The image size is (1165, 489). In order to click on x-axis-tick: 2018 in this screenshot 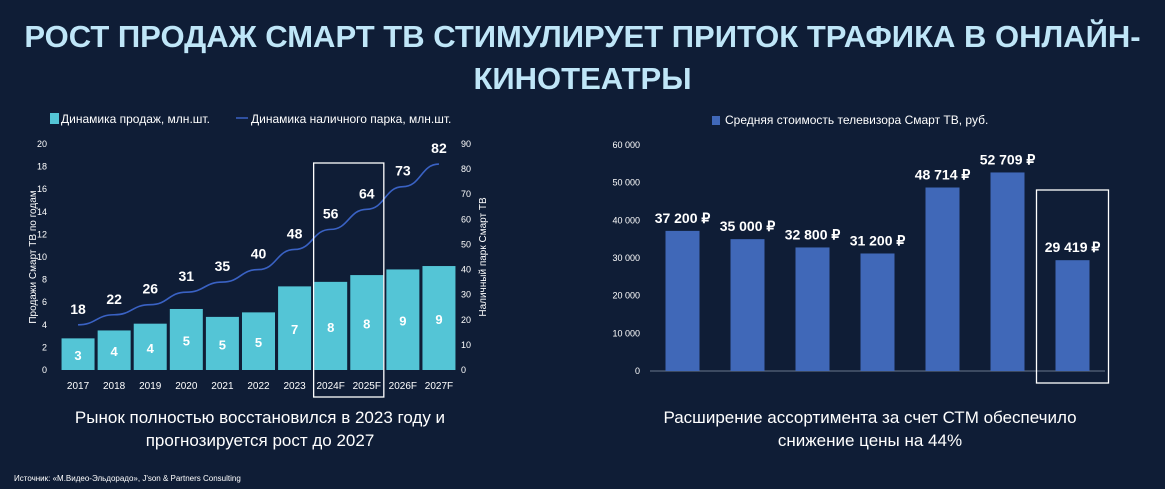, I will do `click(114, 386)`.